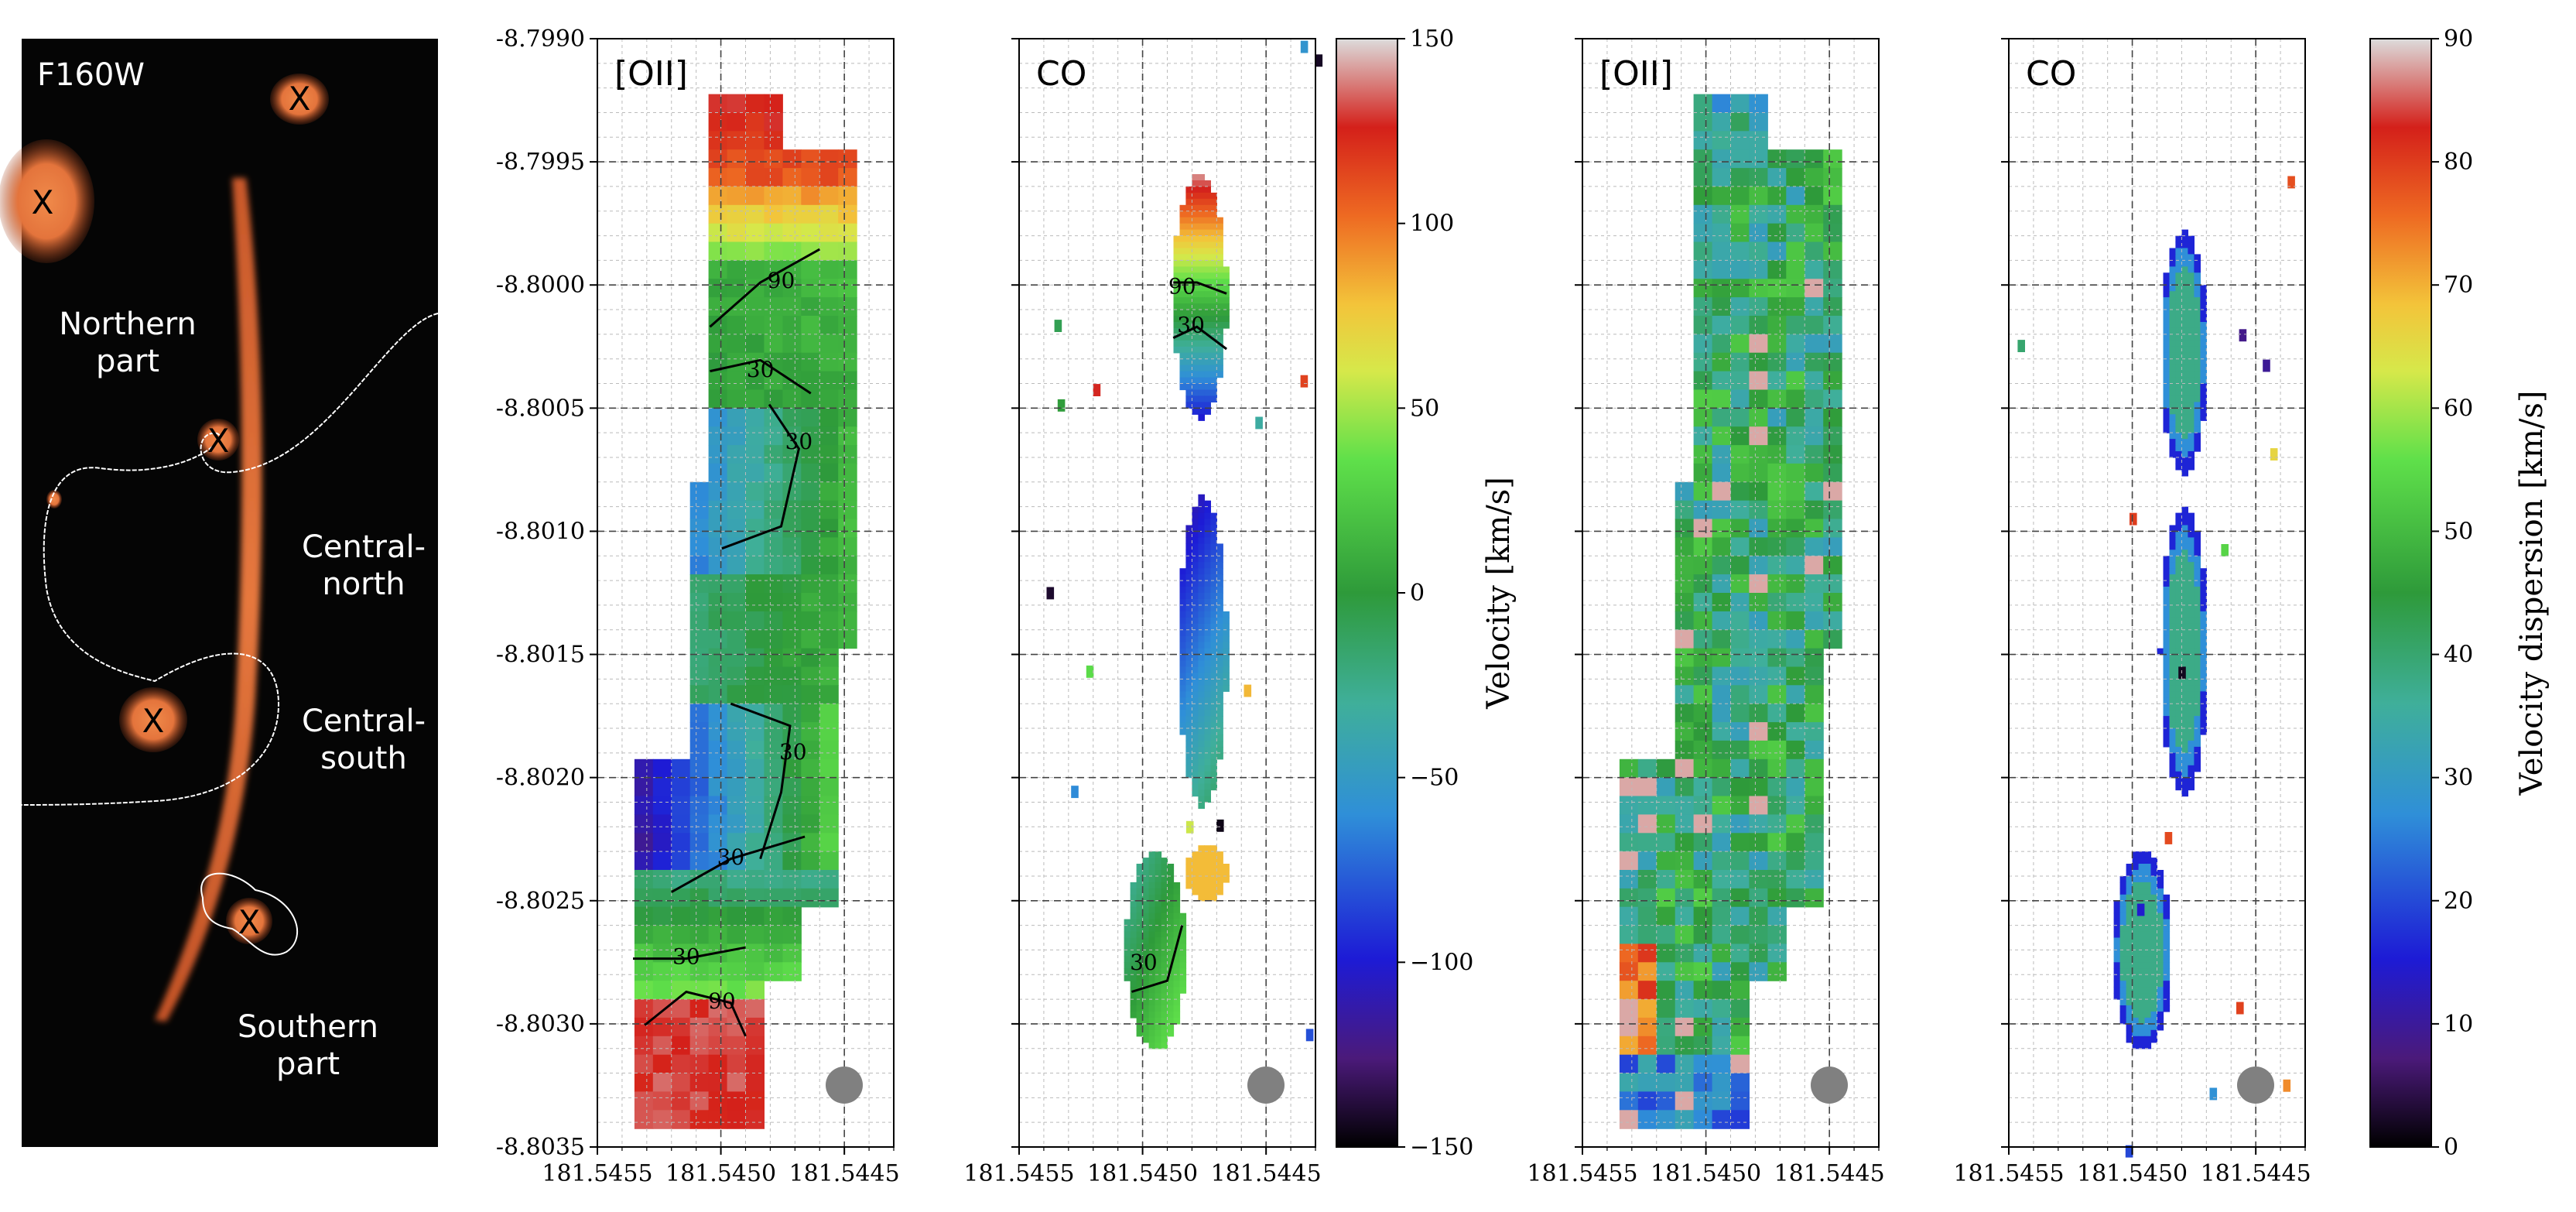 The image size is (2576, 1212). Describe the element at coordinates (761, 376) in the screenshot. I see `contour-line` at that location.